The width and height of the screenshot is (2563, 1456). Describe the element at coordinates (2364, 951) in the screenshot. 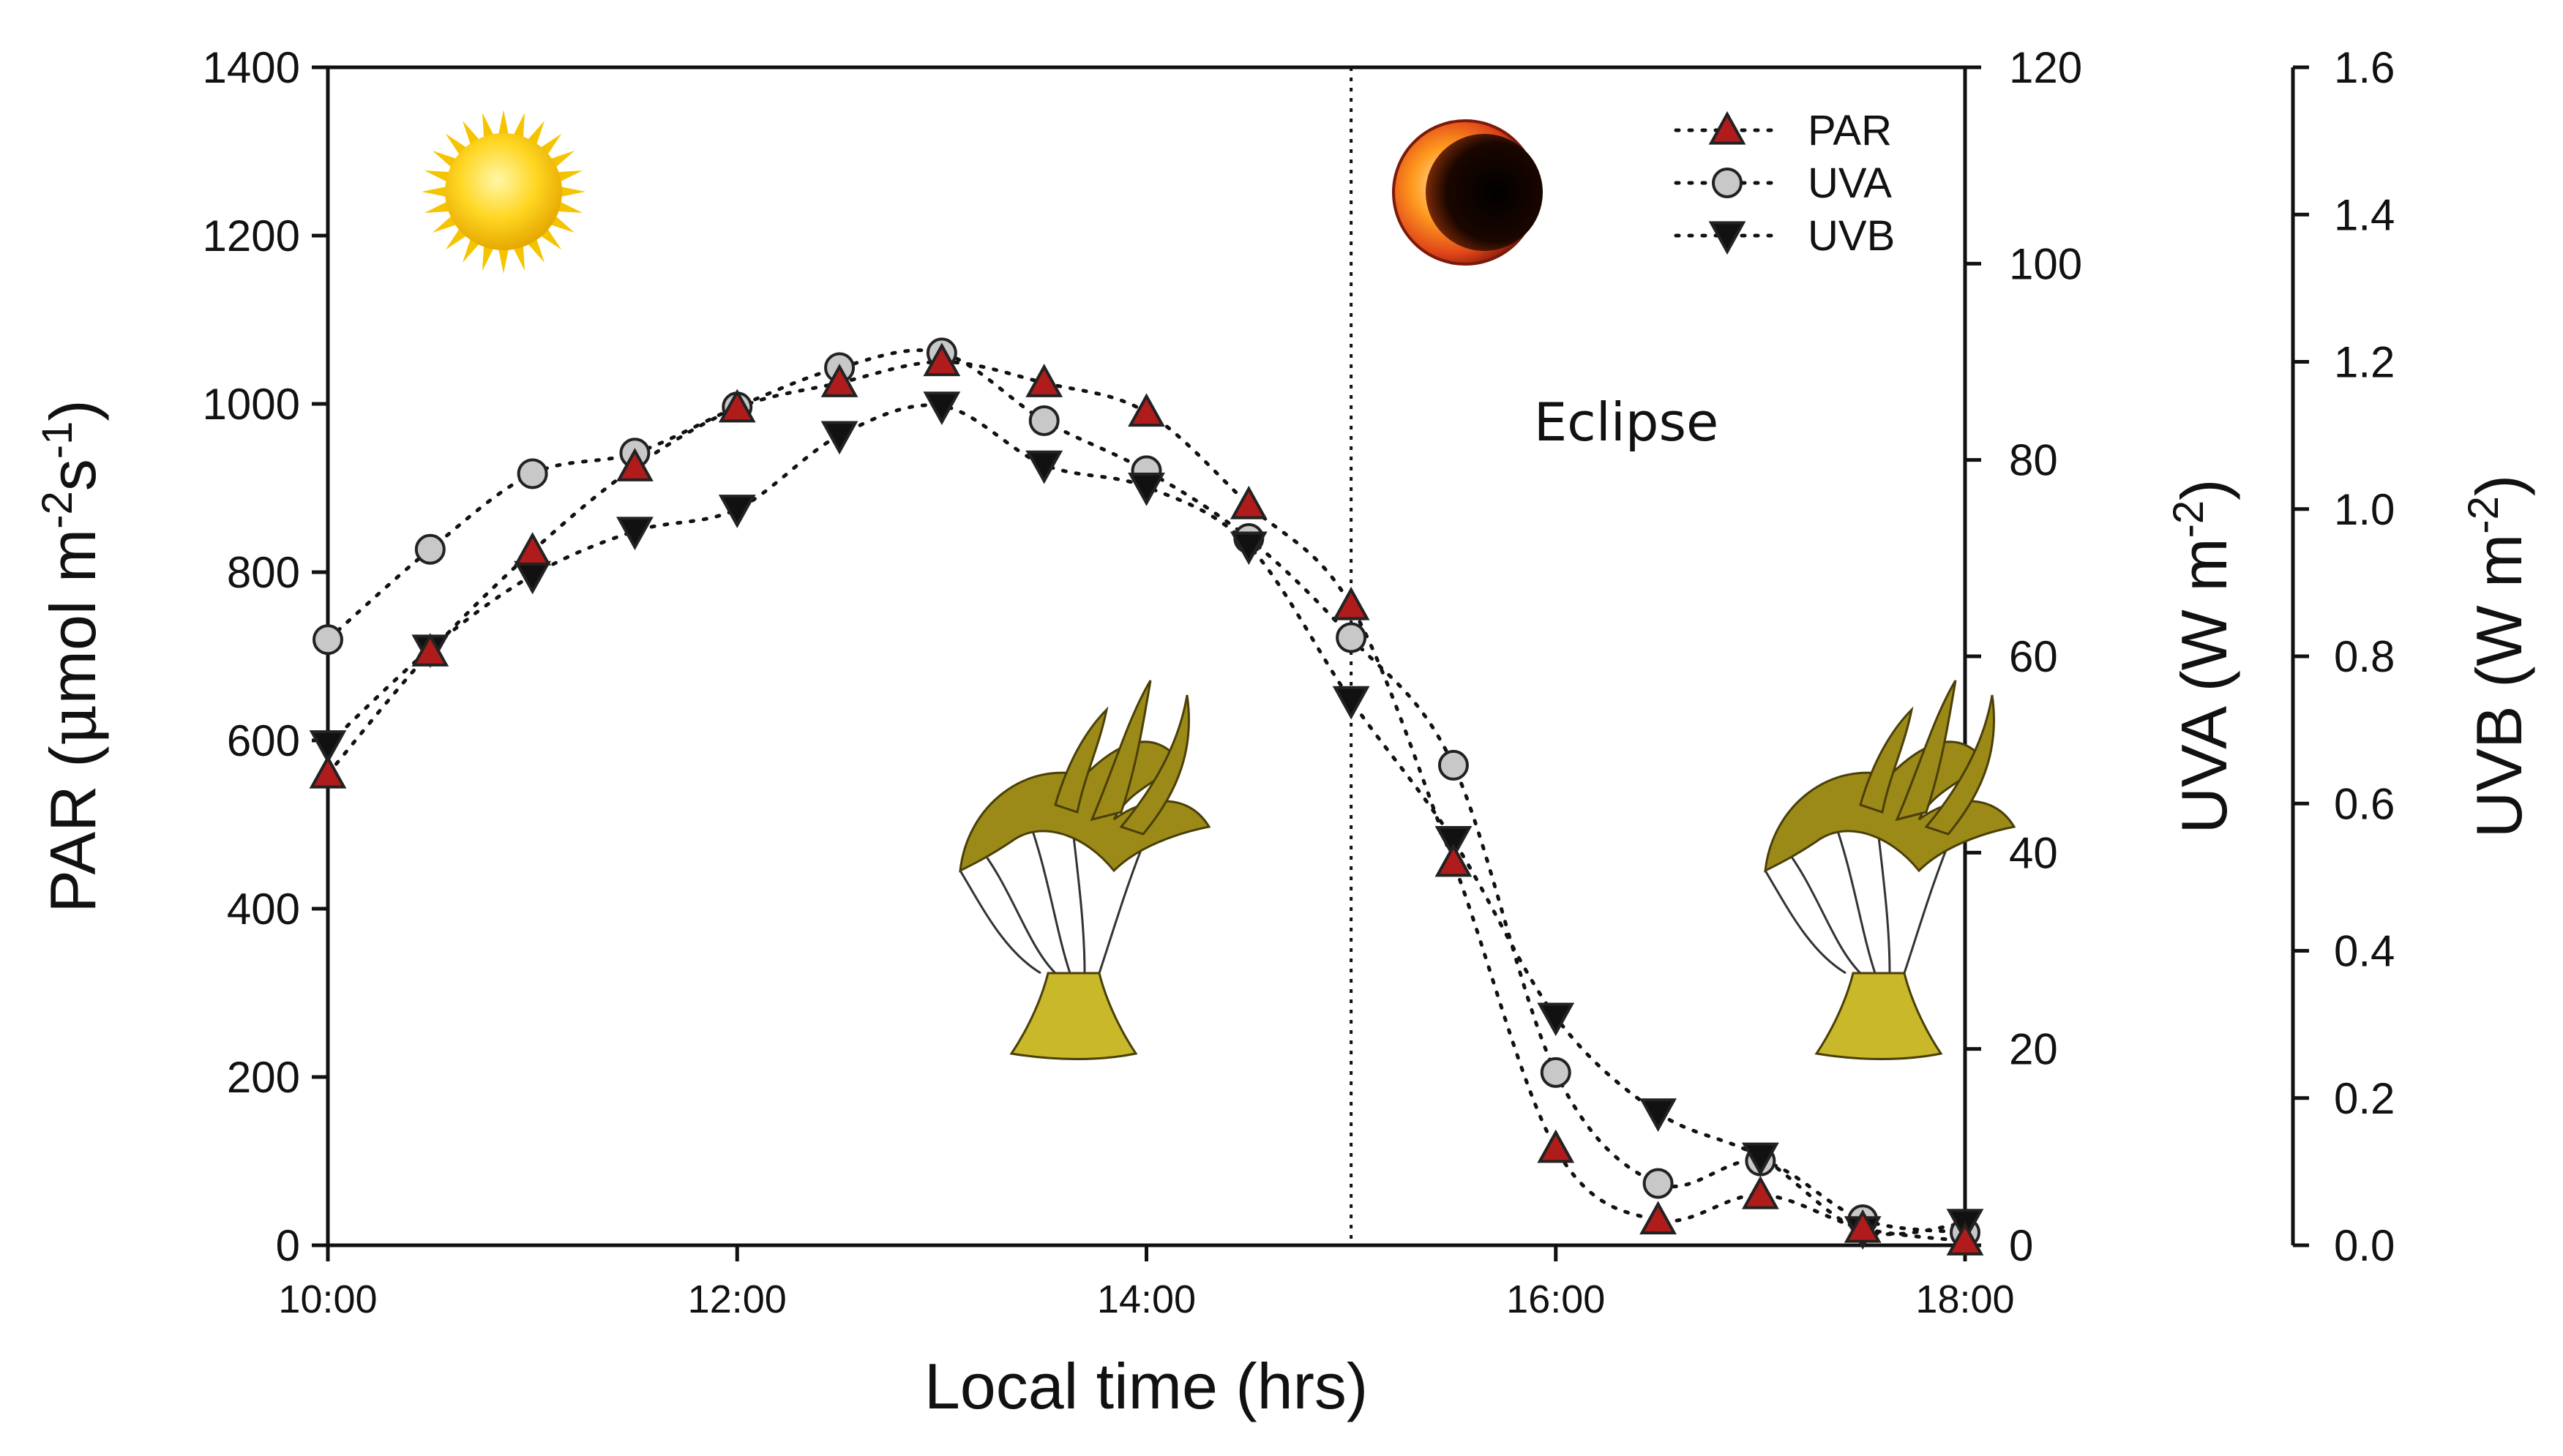

I see `uvb-tick-label: 0.4` at that location.